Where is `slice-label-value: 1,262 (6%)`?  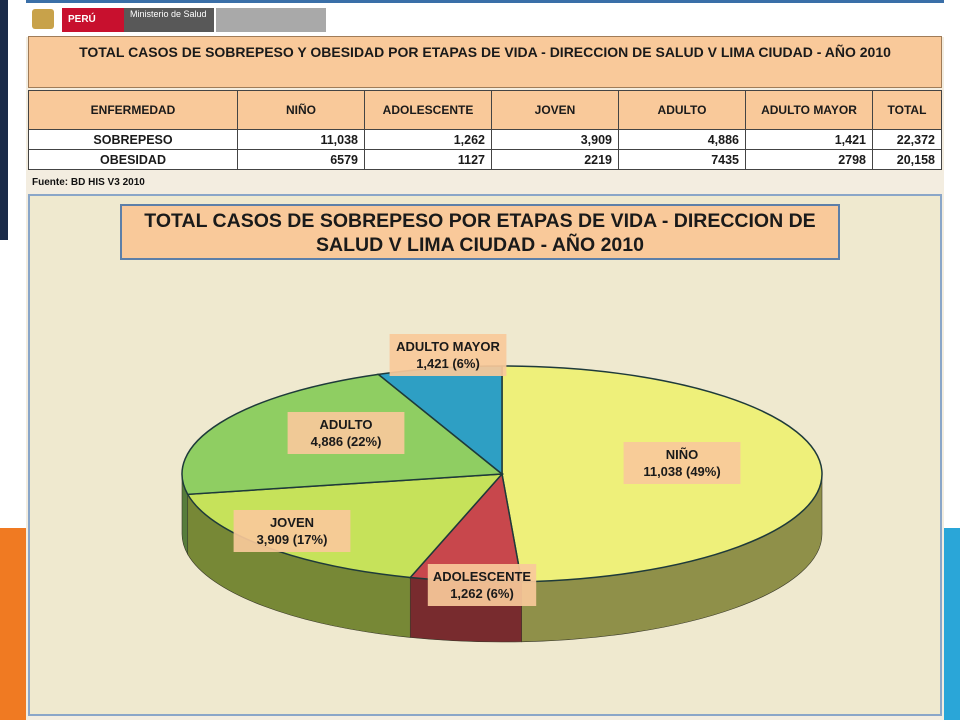
slice-label-value: 1,262 (6%) is located at coordinates (482, 593).